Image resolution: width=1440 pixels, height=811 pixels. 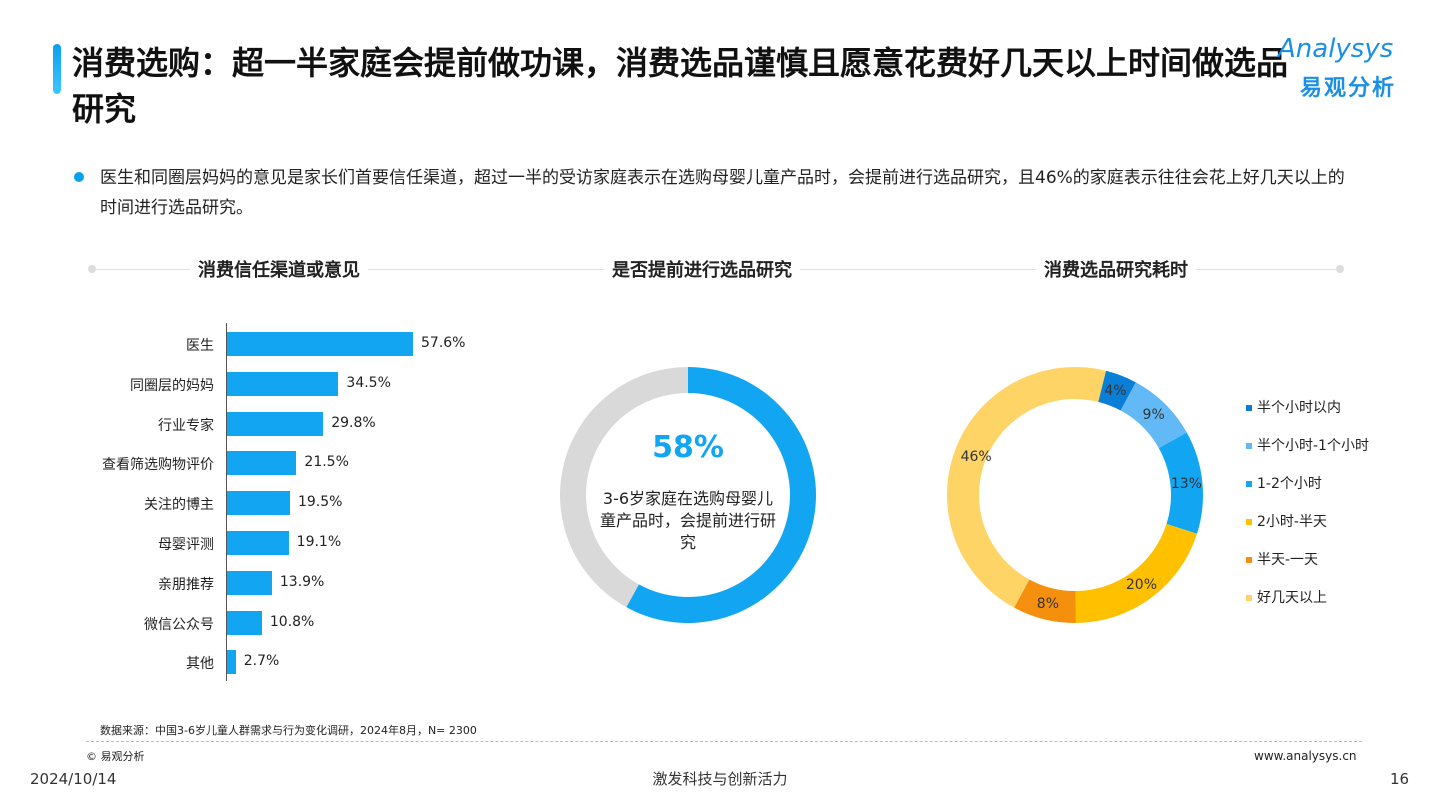 I want to click on bar-chart-axis, so click(x=226, y=502).